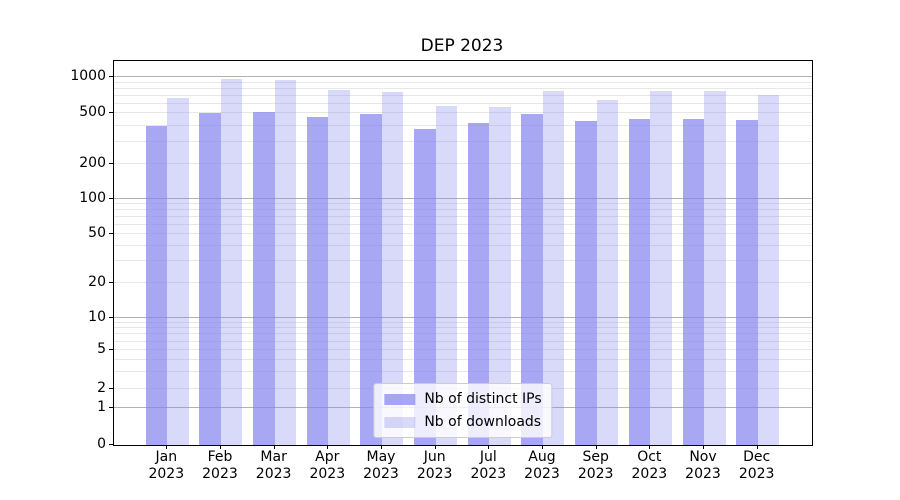 This screenshot has height=500, width=900. What do you see at coordinates (92, 197) in the screenshot?
I see `y-tick-label: 100` at bounding box center [92, 197].